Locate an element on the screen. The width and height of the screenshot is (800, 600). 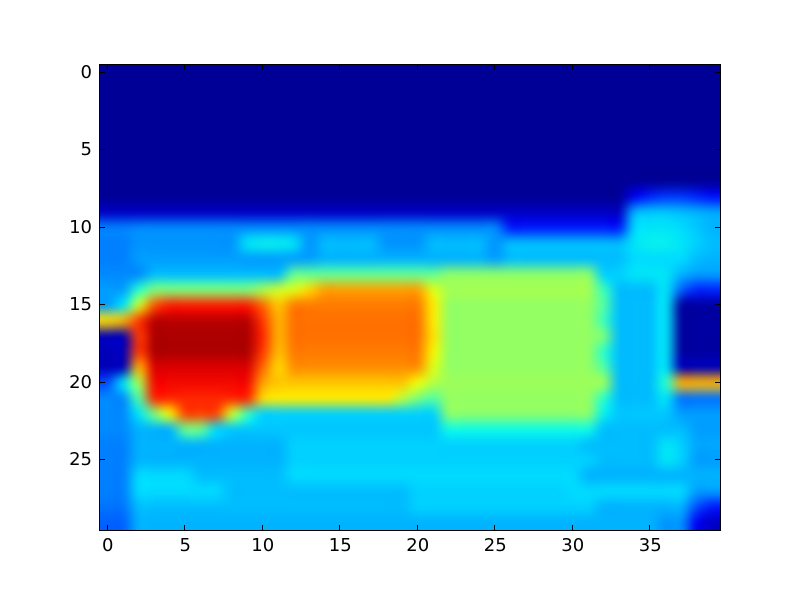
x-tick-label: 0 is located at coordinates (108, 545).